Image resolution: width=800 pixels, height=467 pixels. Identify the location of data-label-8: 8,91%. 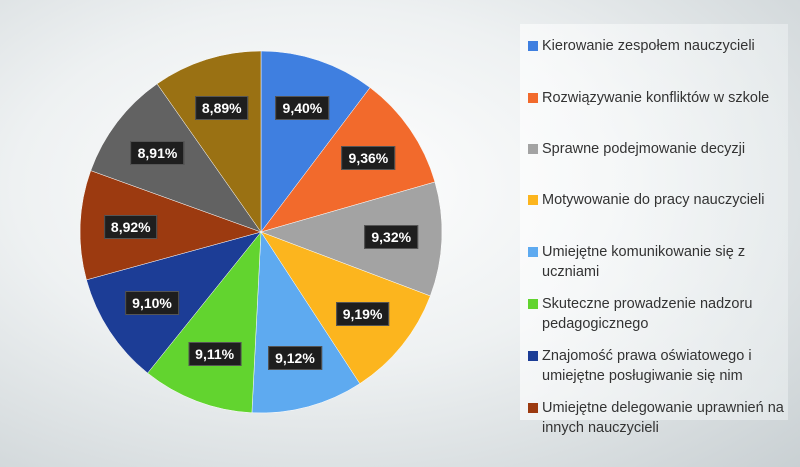
(157, 152).